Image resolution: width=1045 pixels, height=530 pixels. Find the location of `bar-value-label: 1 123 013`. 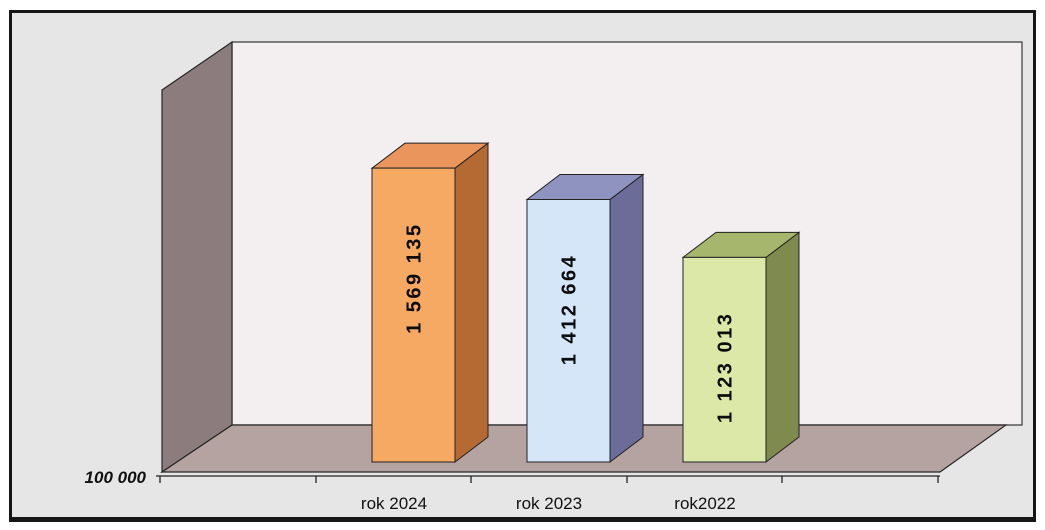

bar-value-label: 1 123 013 is located at coordinates (726, 367).